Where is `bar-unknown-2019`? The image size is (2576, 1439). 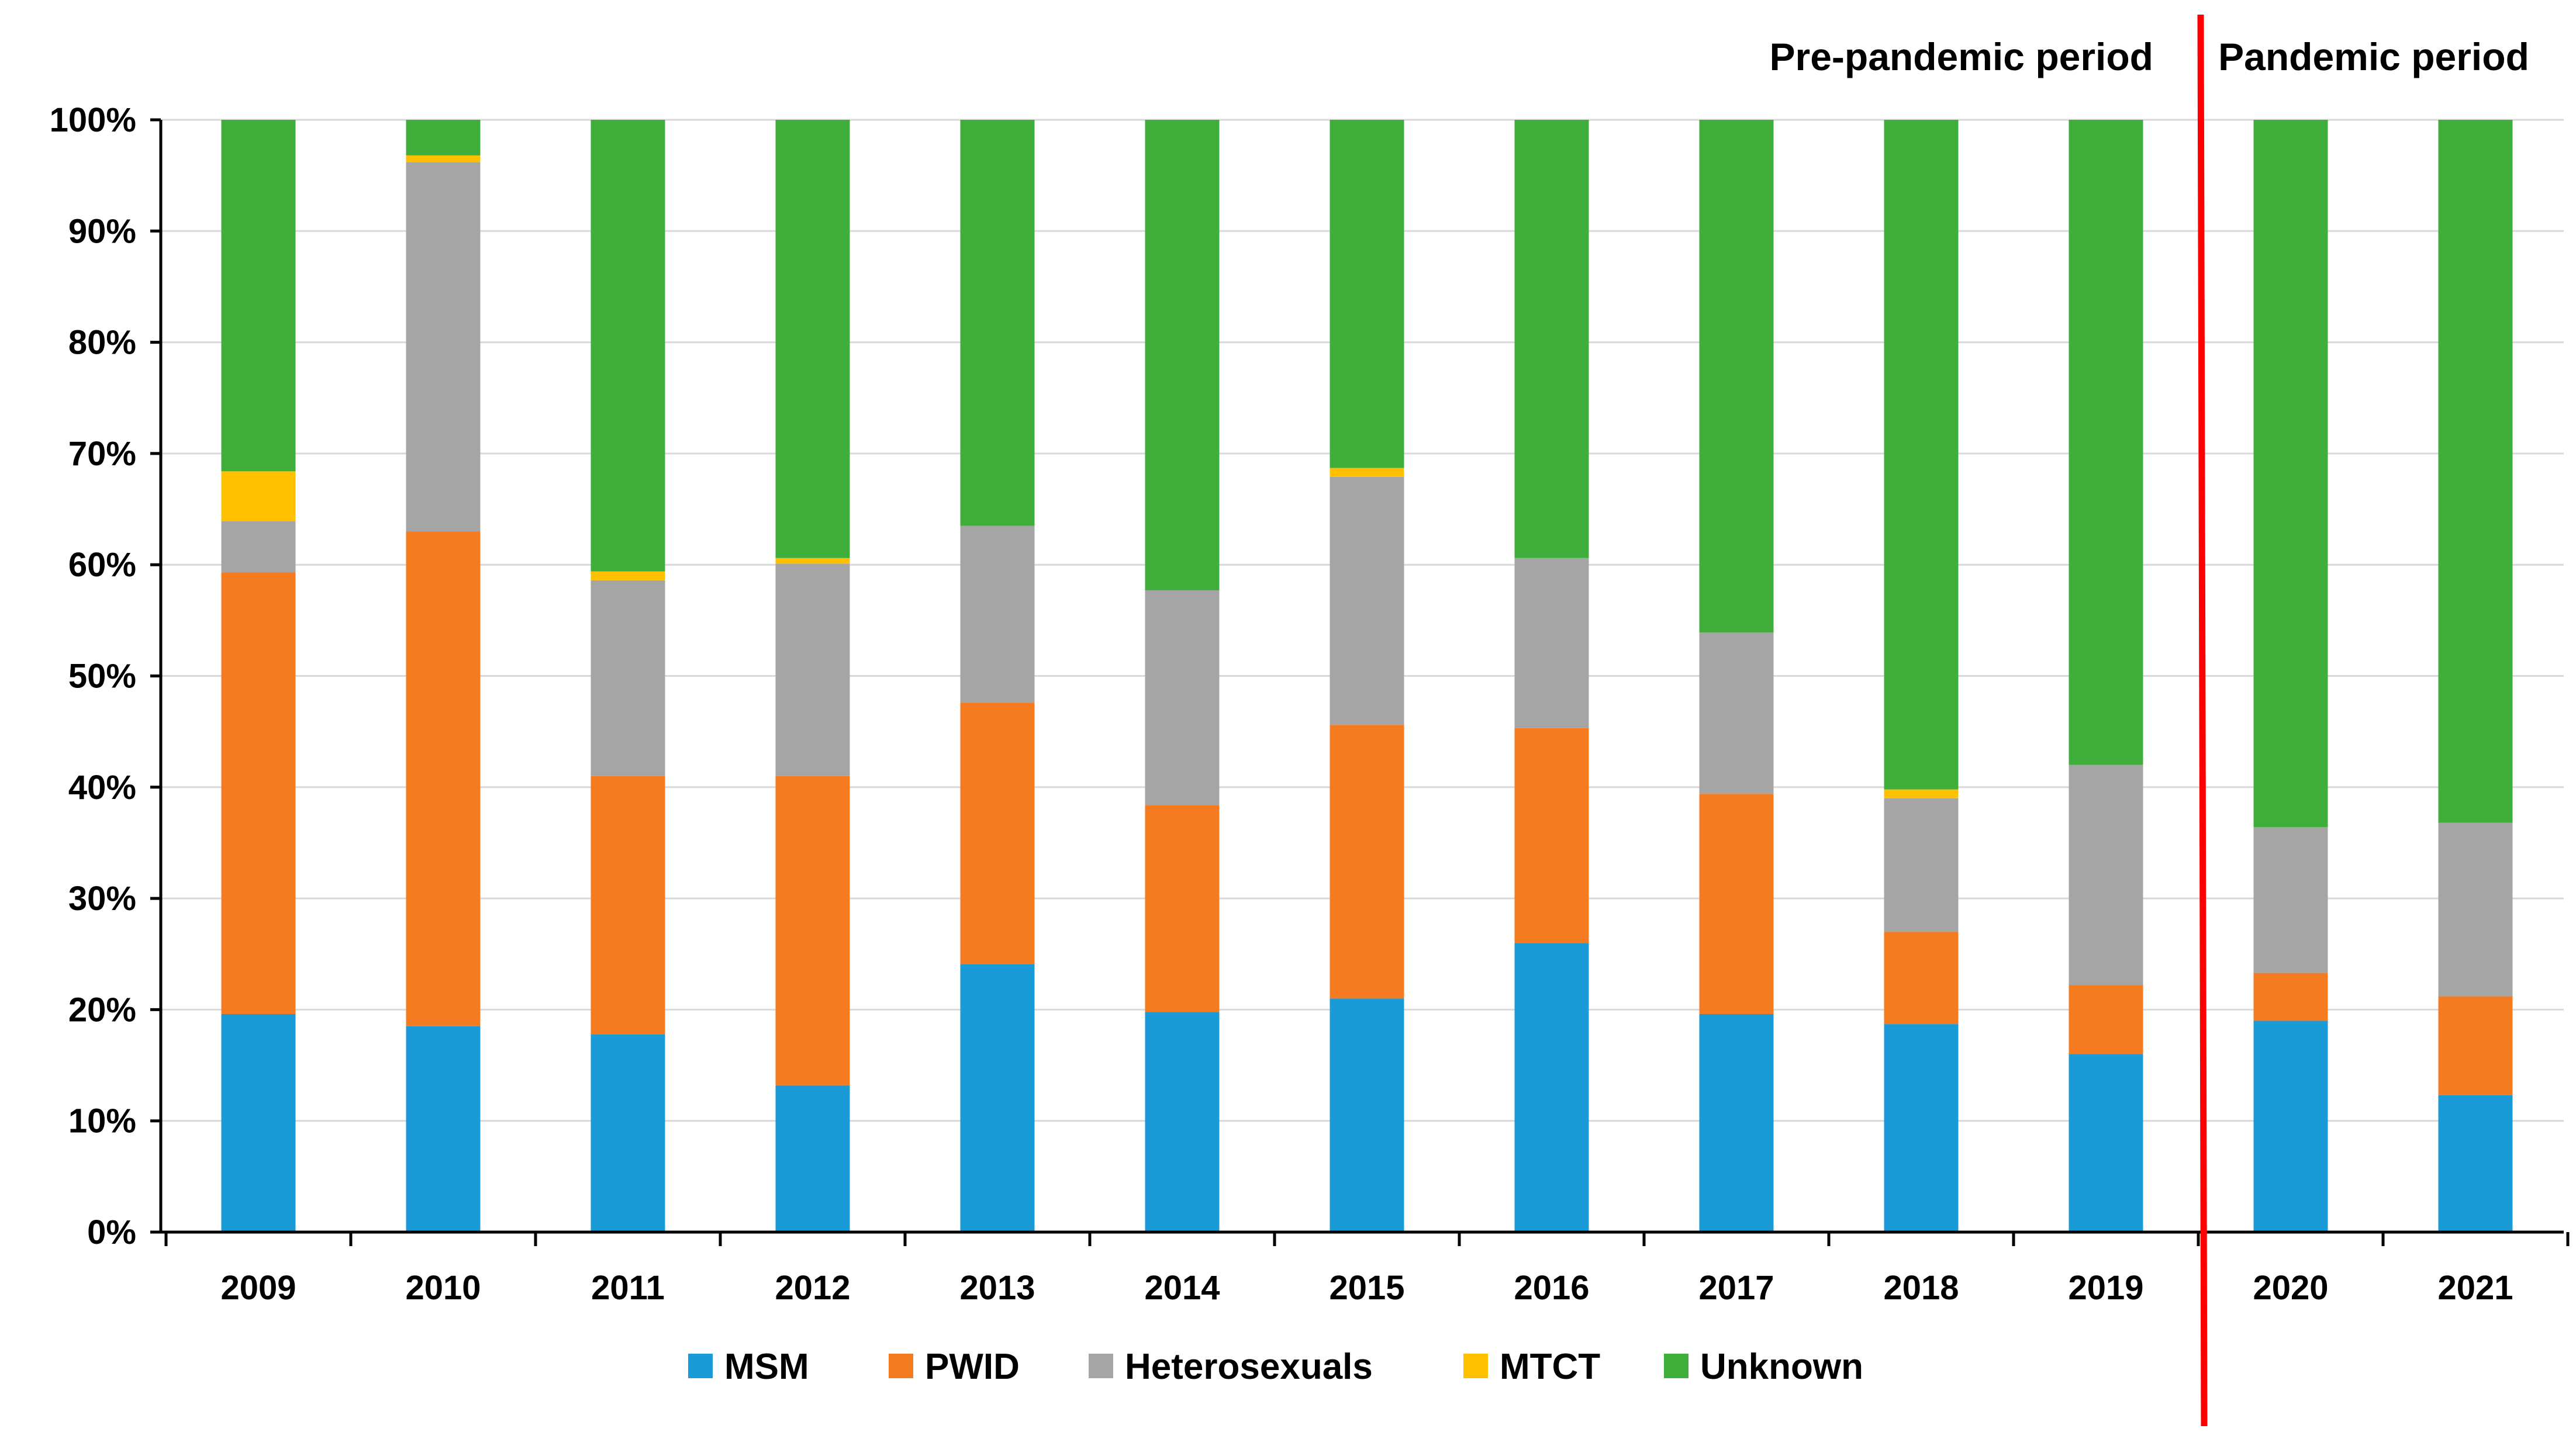
bar-unknown-2019 is located at coordinates (2106, 442).